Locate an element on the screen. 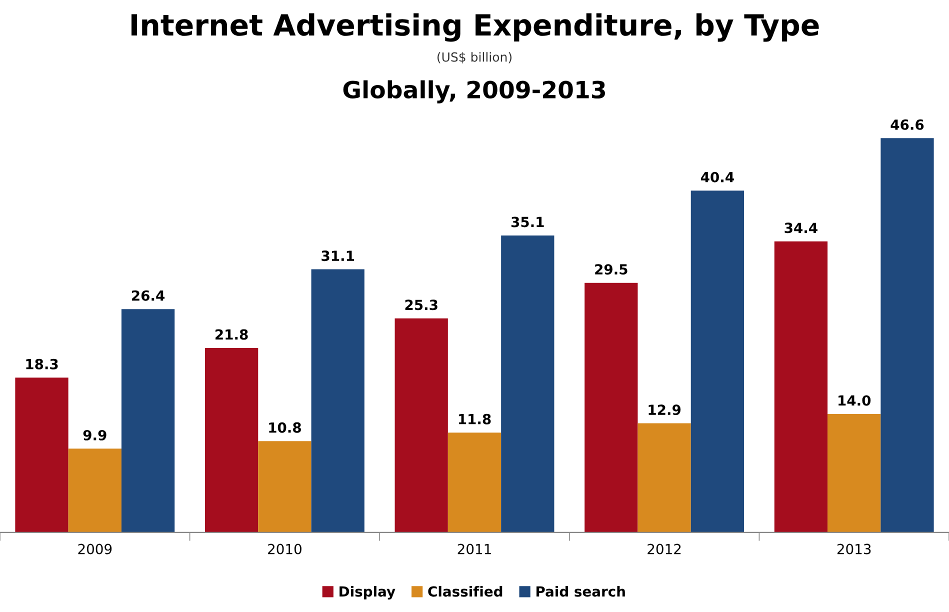  x-tick-label: 2012 is located at coordinates (664, 549).